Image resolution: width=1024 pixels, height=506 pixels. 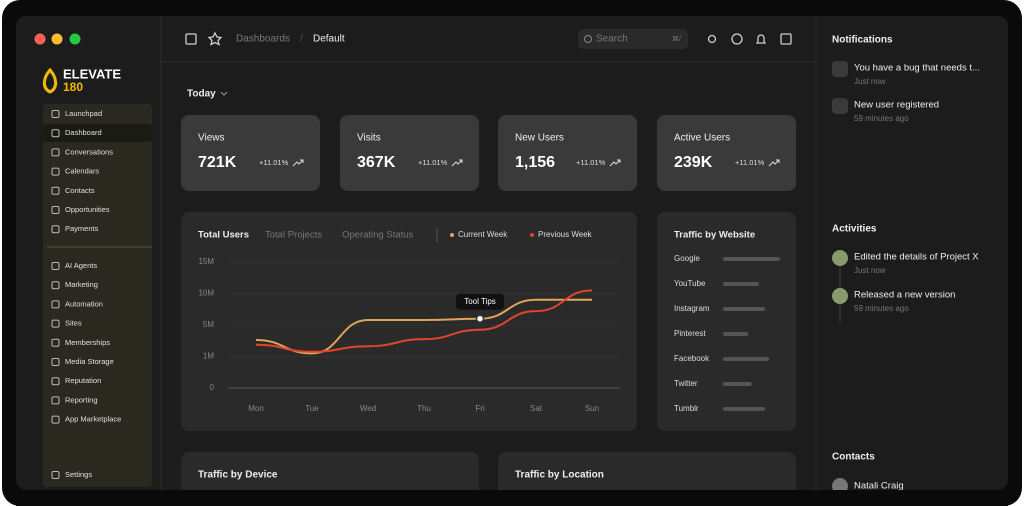 I want to click on menu-item: Contacts, so click(x=80, y=190).